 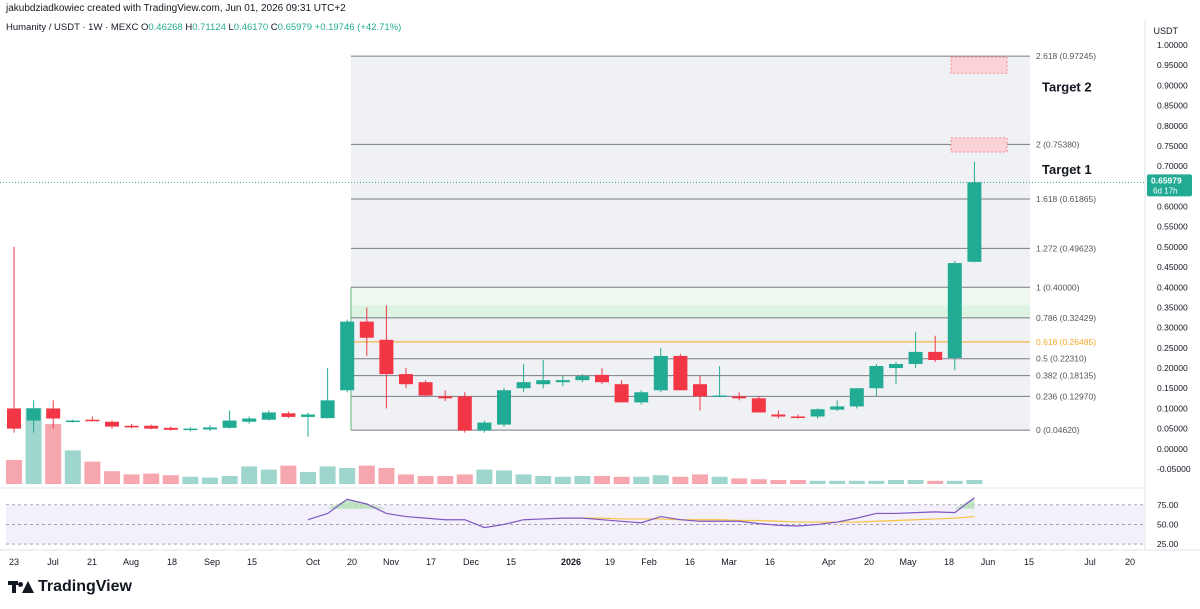 What do you see at coordinates (1066, 318) in the screenshot?
I see `fib-level-label: 0.786 (0.32429)` at bounding box center [1066, 318].